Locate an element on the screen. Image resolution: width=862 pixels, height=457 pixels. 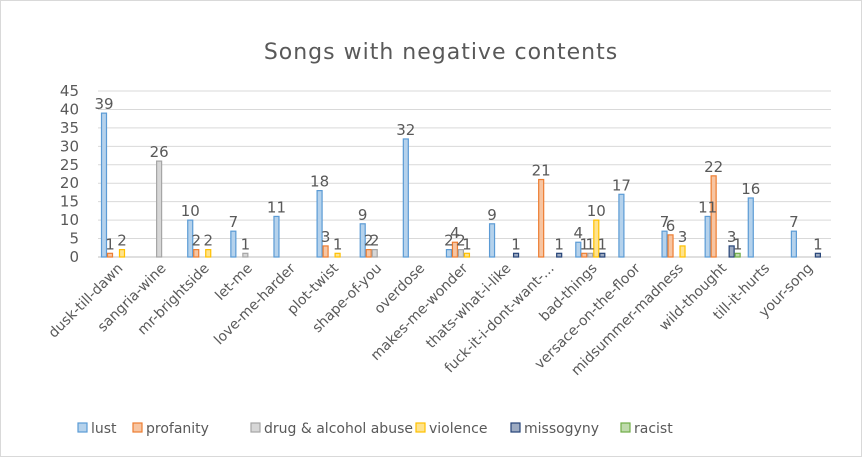
x-category-label: dusk-till-dawn is located at coordinates (86, 301).